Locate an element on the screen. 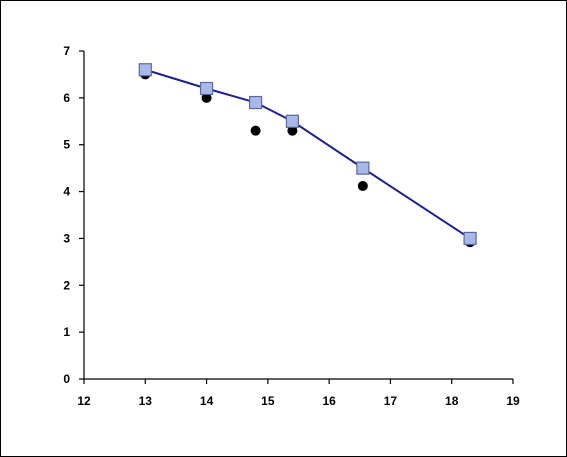 Image resolution: width=567 pixels, height=457 pixels. x-tick-label: 15 is located at coordinates (268, 401).